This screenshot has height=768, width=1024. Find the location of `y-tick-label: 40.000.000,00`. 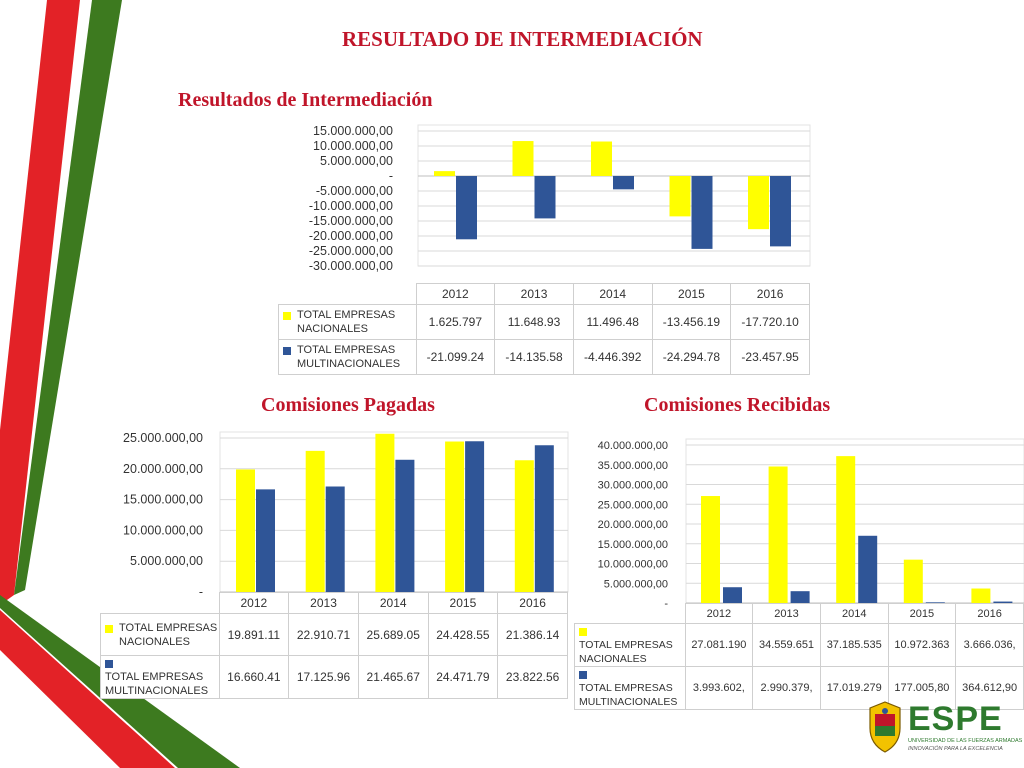

y-tick-label: 40.000.000,00 is located at coordinates (633, 446).